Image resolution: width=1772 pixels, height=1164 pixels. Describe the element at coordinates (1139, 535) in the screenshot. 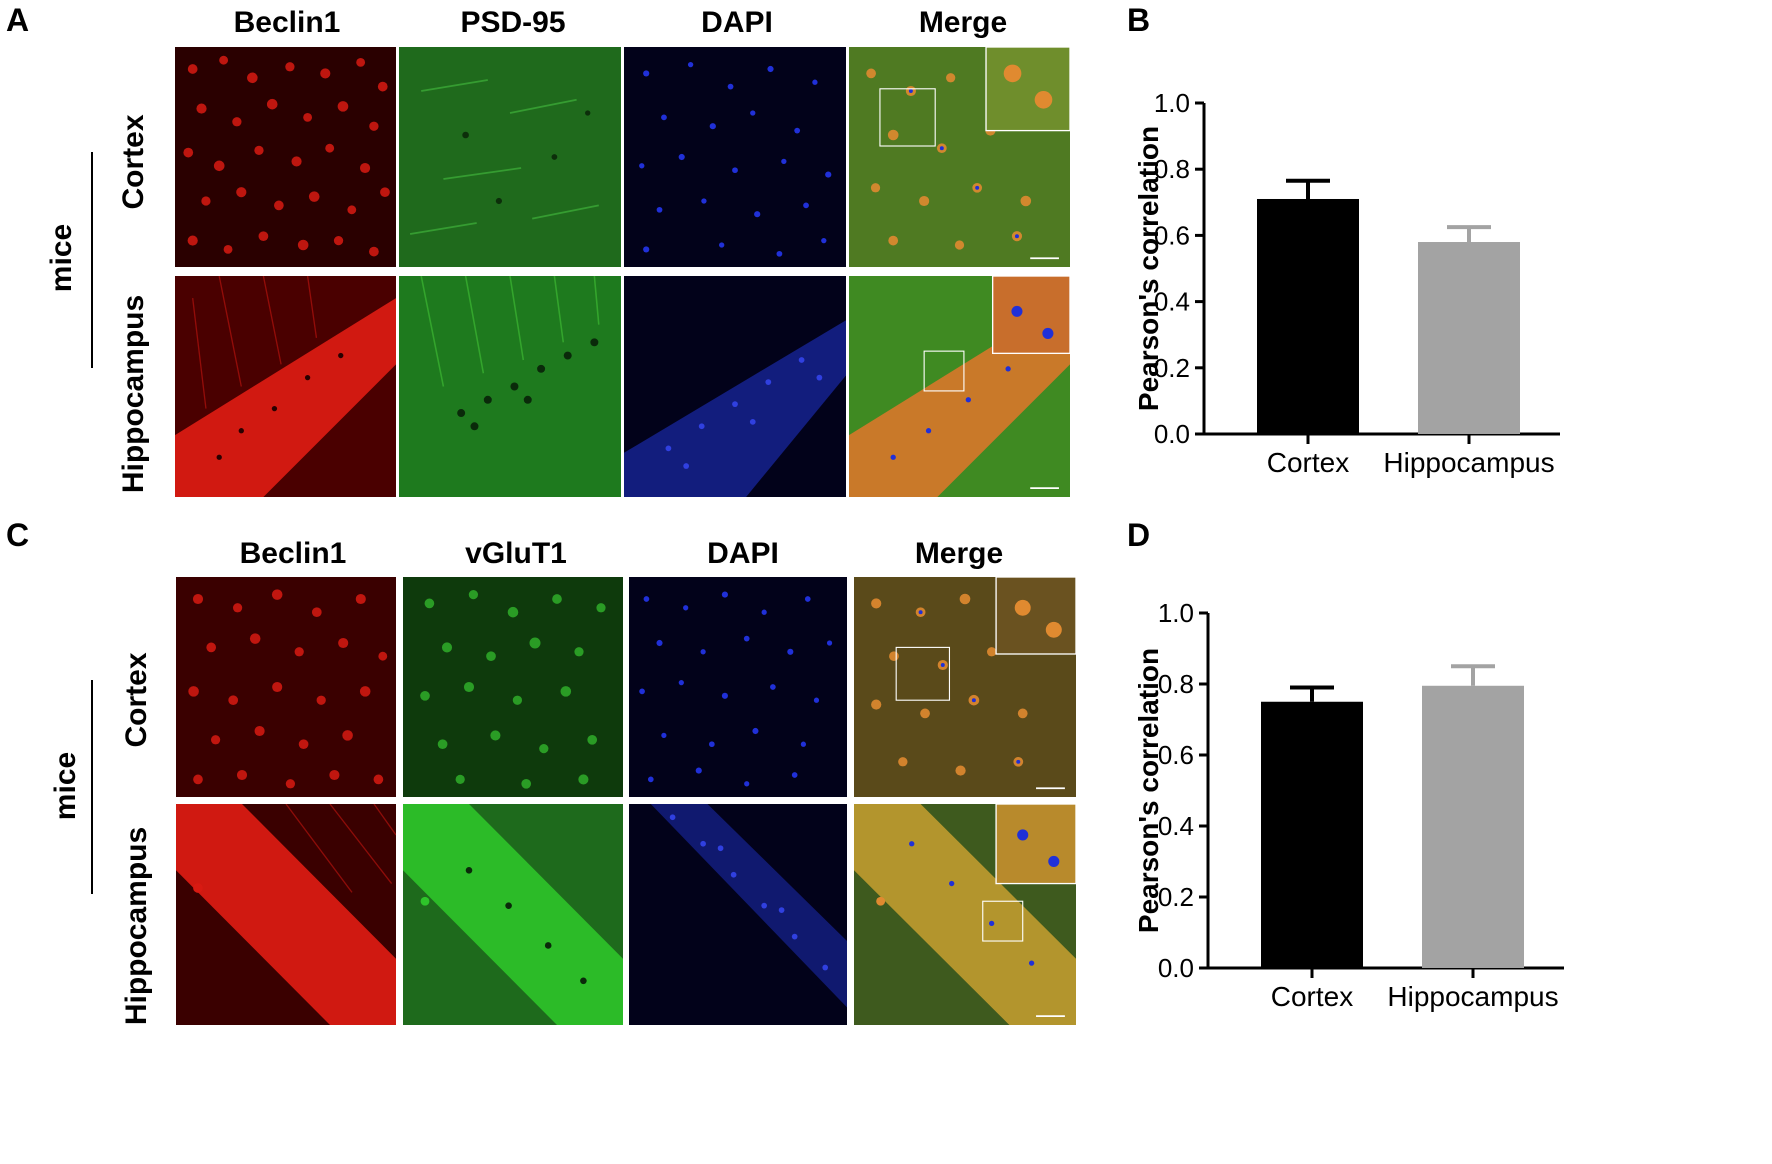

I see `panel-letter-d: D` at that location.